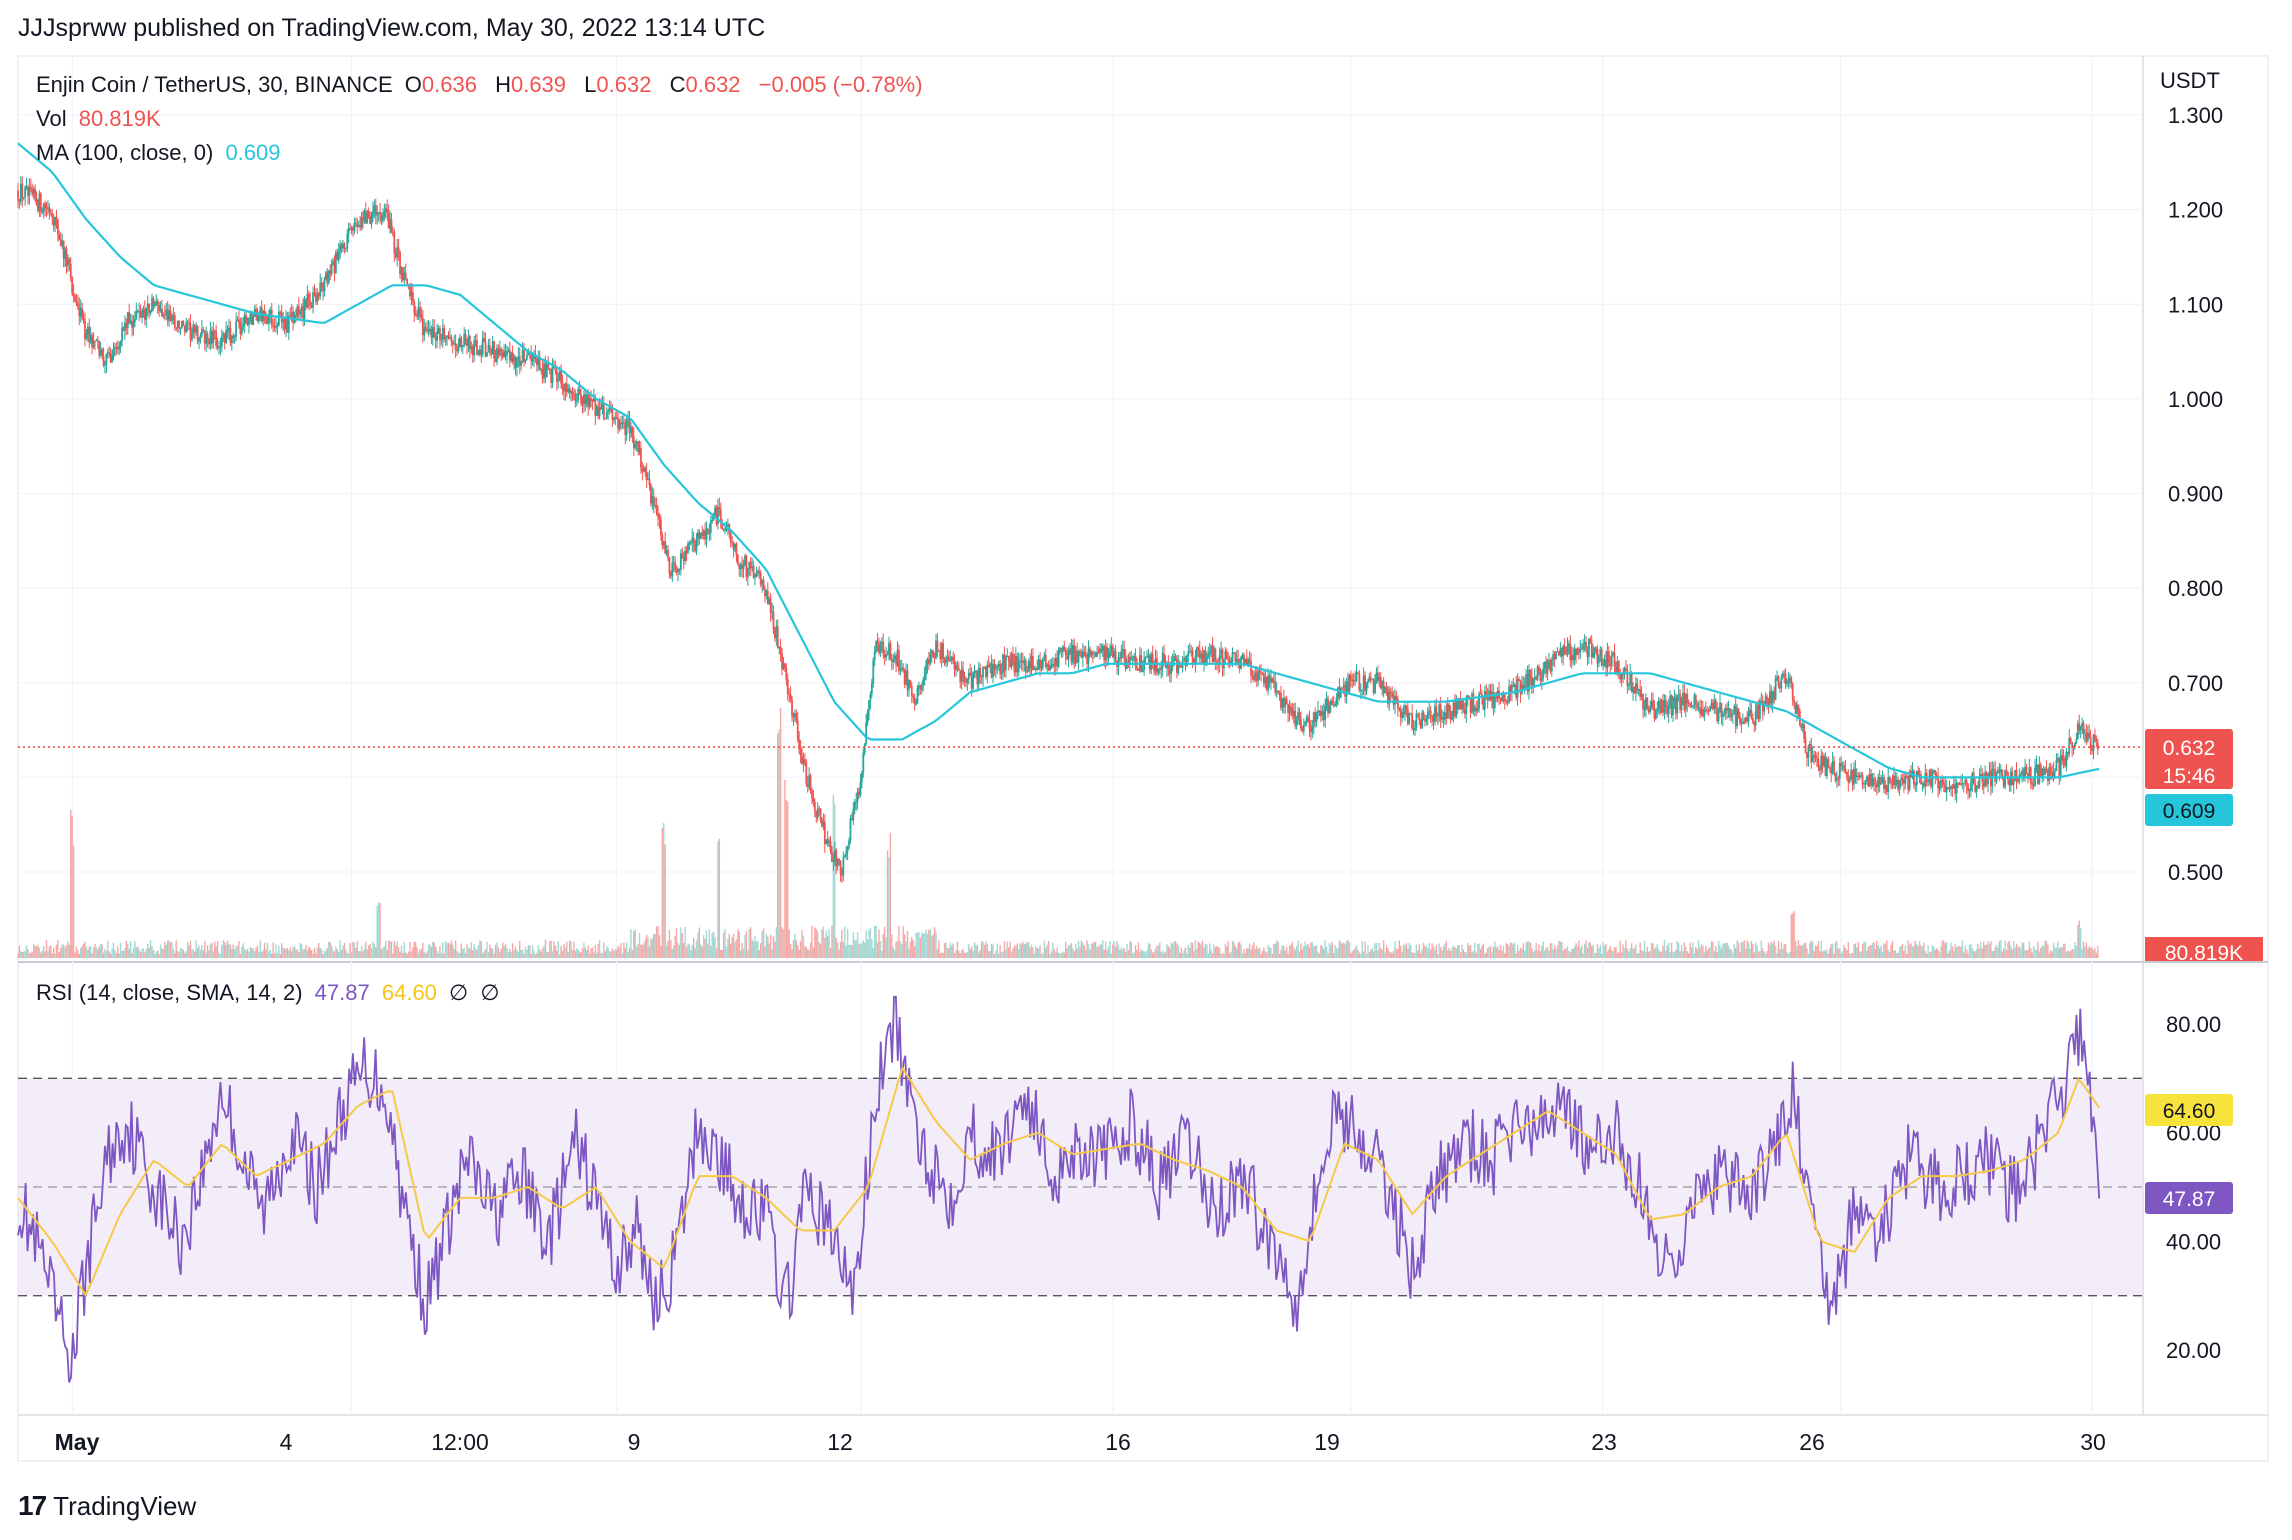 The height and width of the screenshot is (1540, 2292). What do you see at coordinates (2093, 1442) in the screenshot?
I see `time-axis-label: 30` at bounding box center [2093, 1442].